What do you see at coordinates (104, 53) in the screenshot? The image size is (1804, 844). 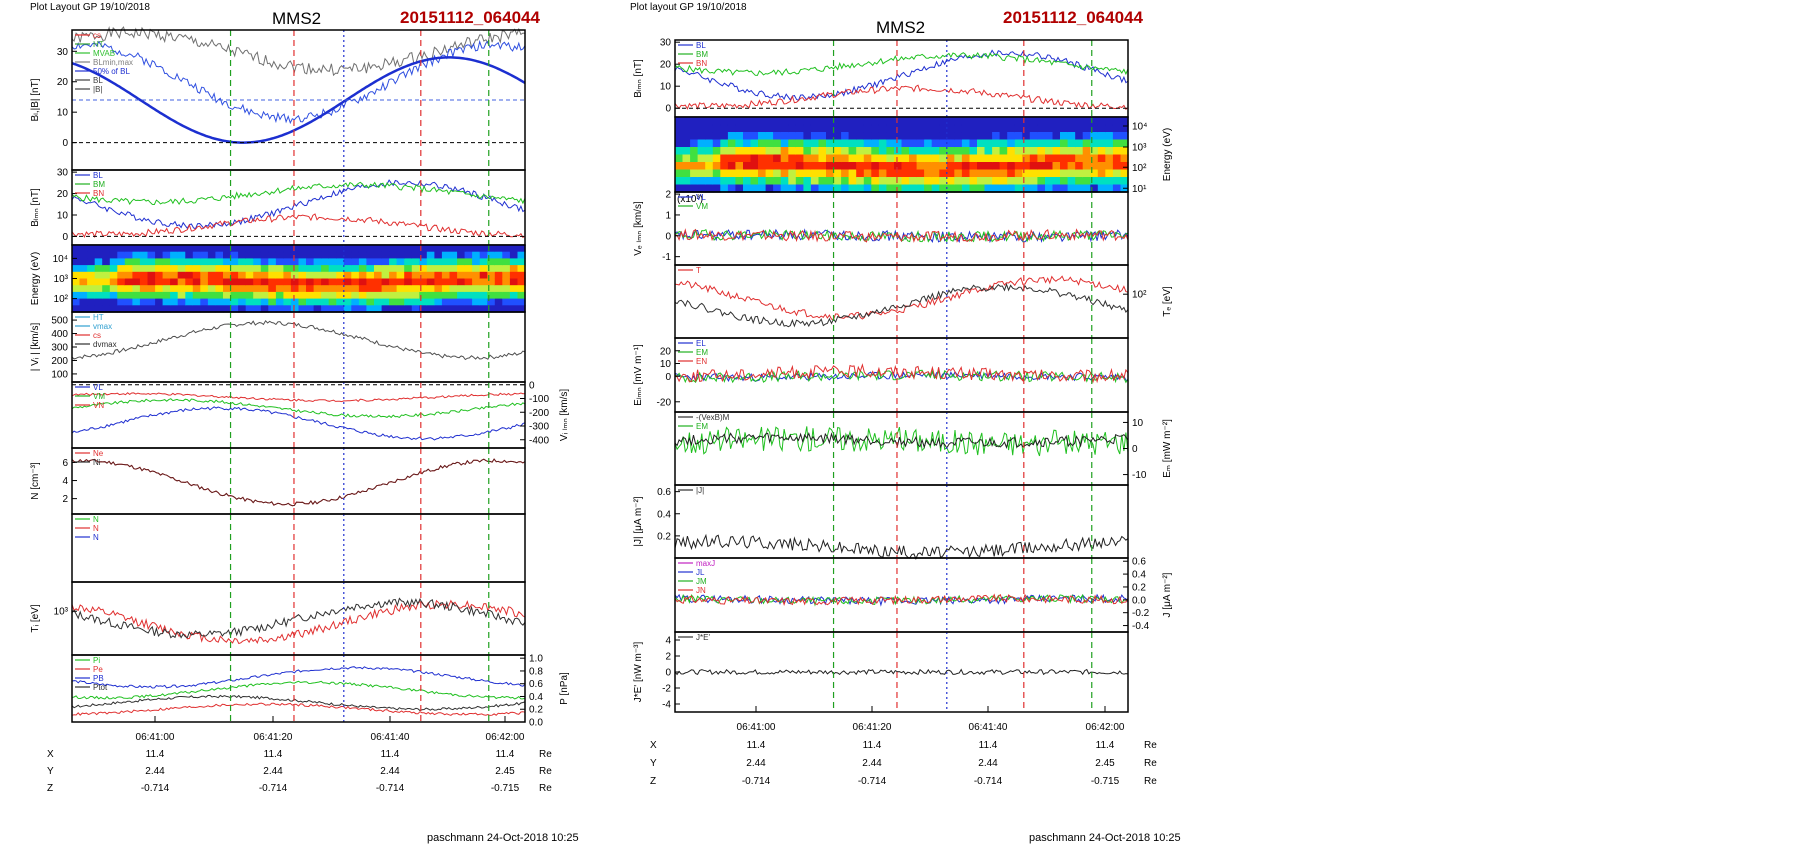 I see `legend-label: MVAB` at bounding box center [104, 53].